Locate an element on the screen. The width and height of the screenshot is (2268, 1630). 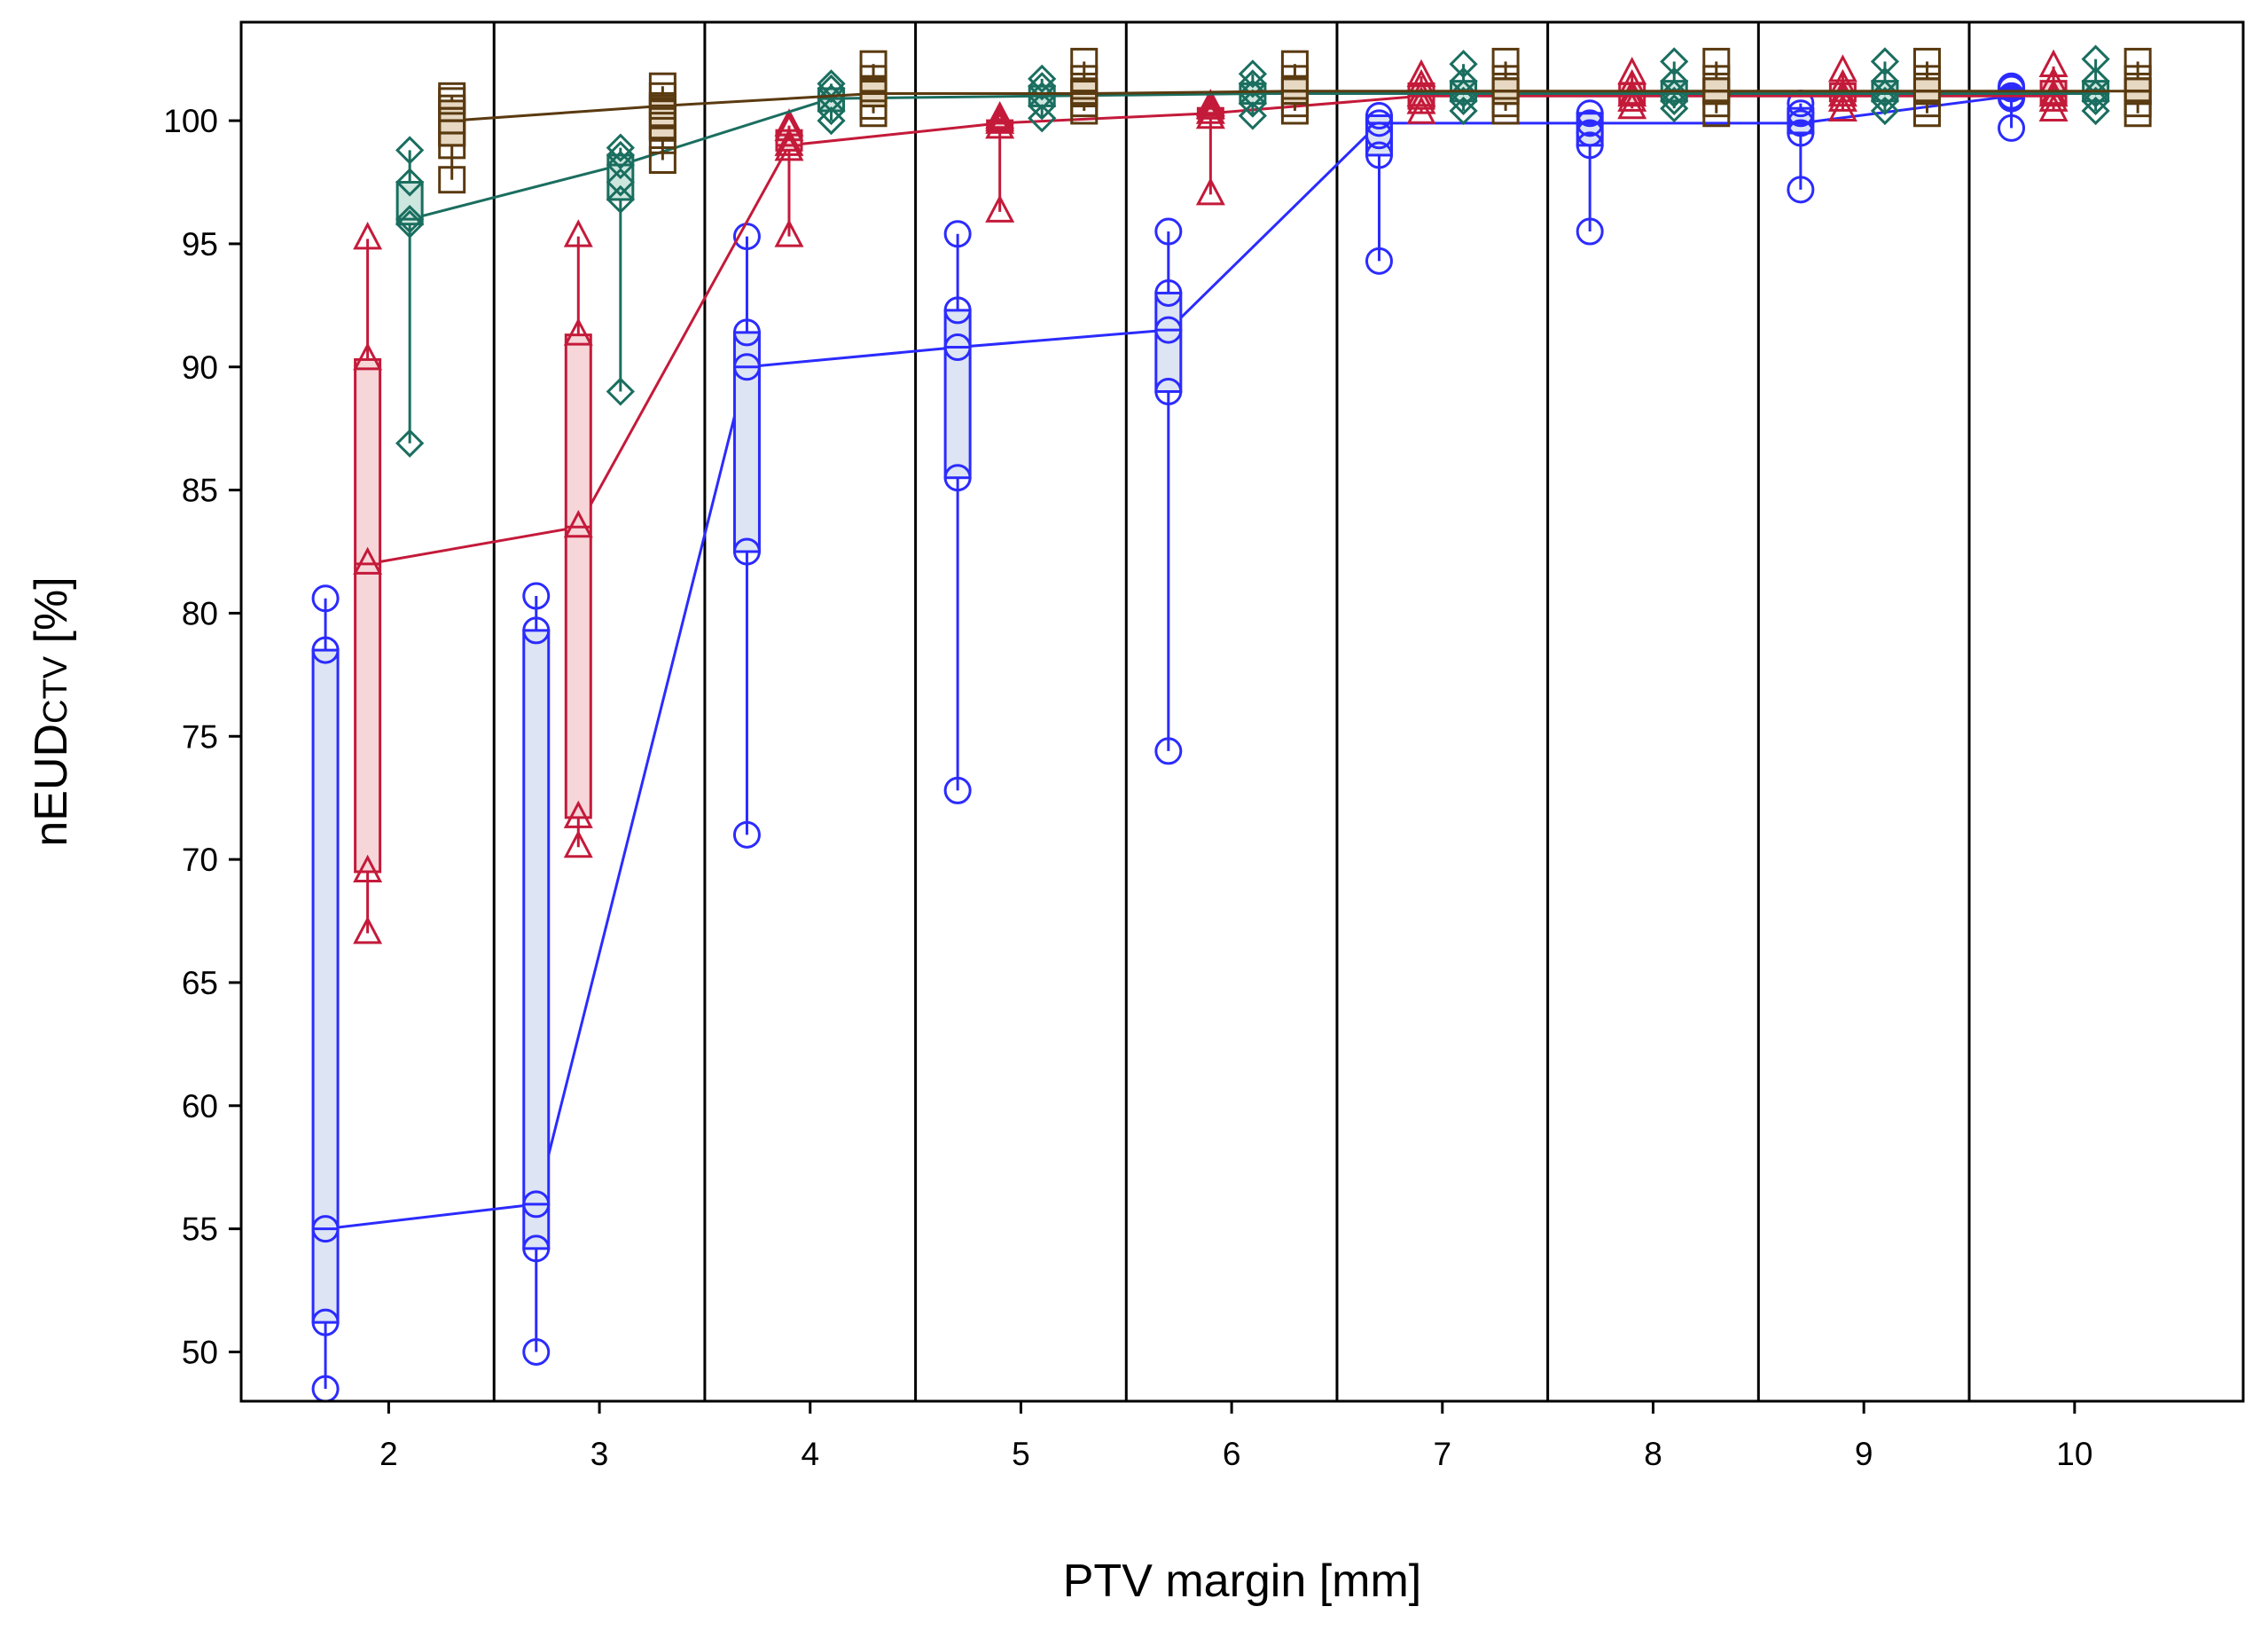
x-tick-label: 5 is located at coordinates (1021, 1454).